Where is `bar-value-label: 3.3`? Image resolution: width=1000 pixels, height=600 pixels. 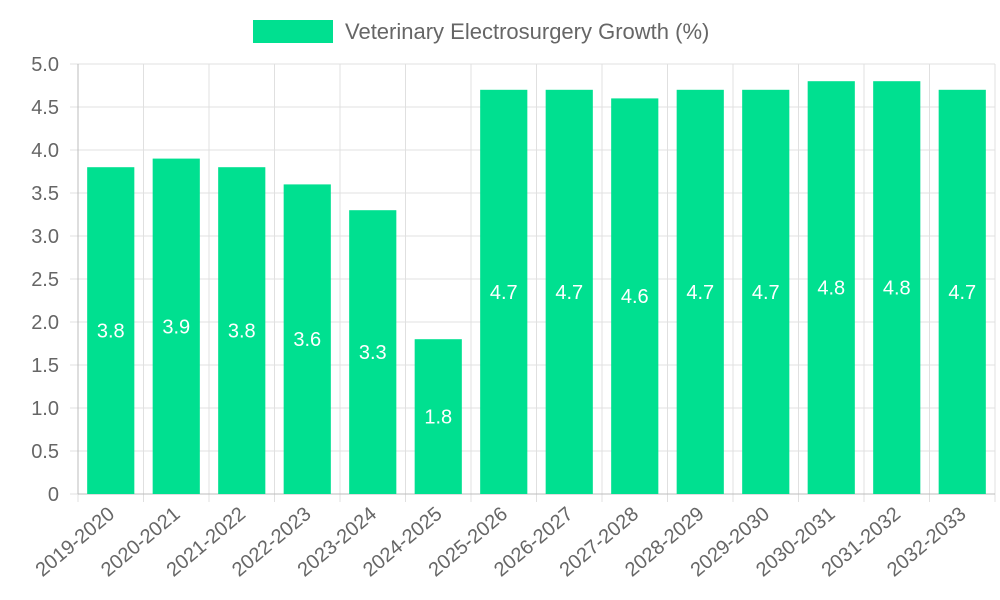 bar-value-label: 3.3 is located at coordinates (373, 353).